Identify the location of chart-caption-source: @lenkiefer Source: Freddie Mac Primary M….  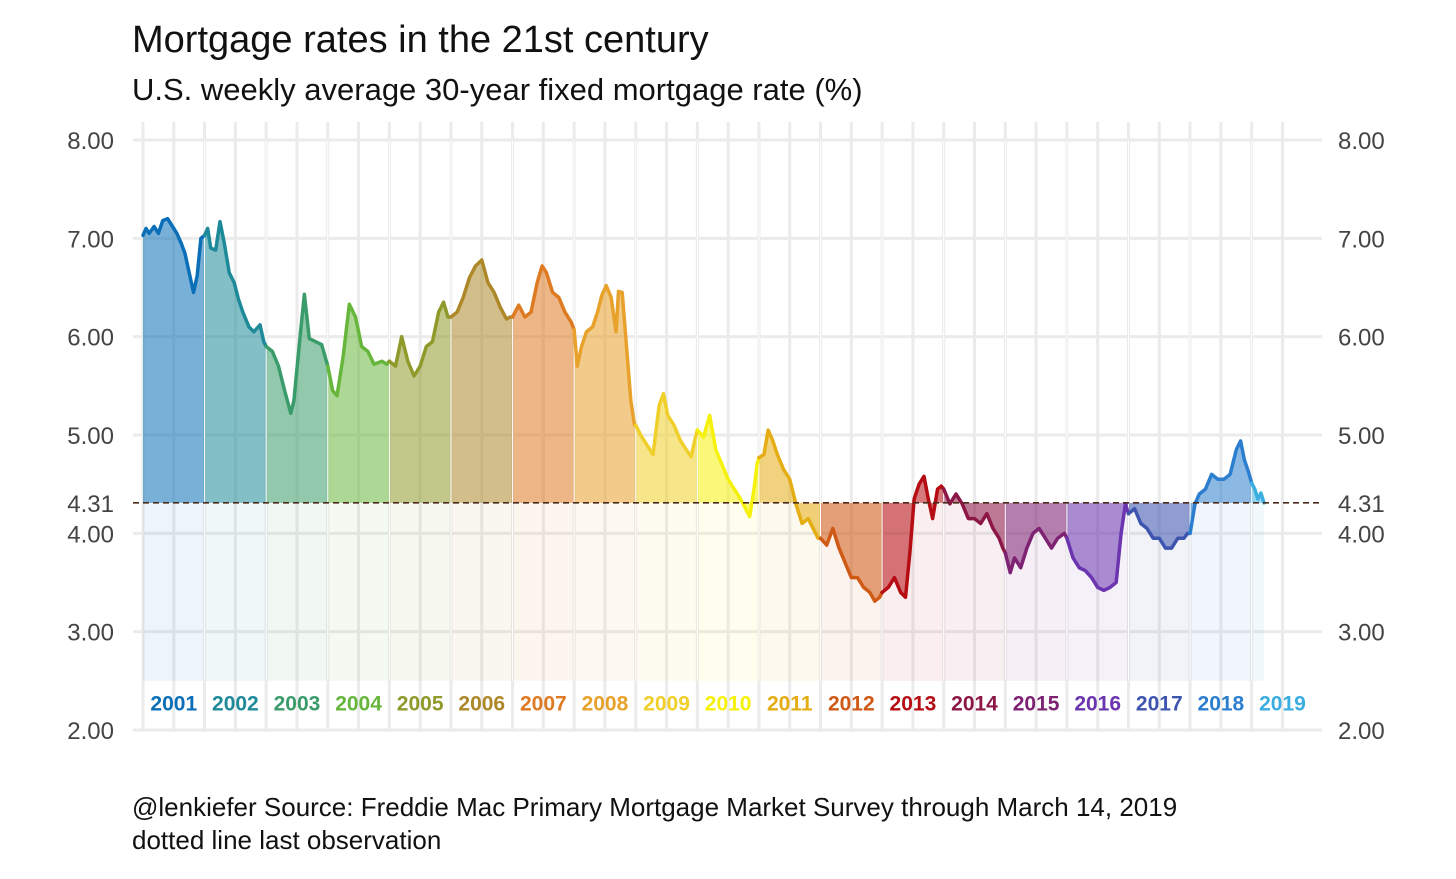
(654, 807).